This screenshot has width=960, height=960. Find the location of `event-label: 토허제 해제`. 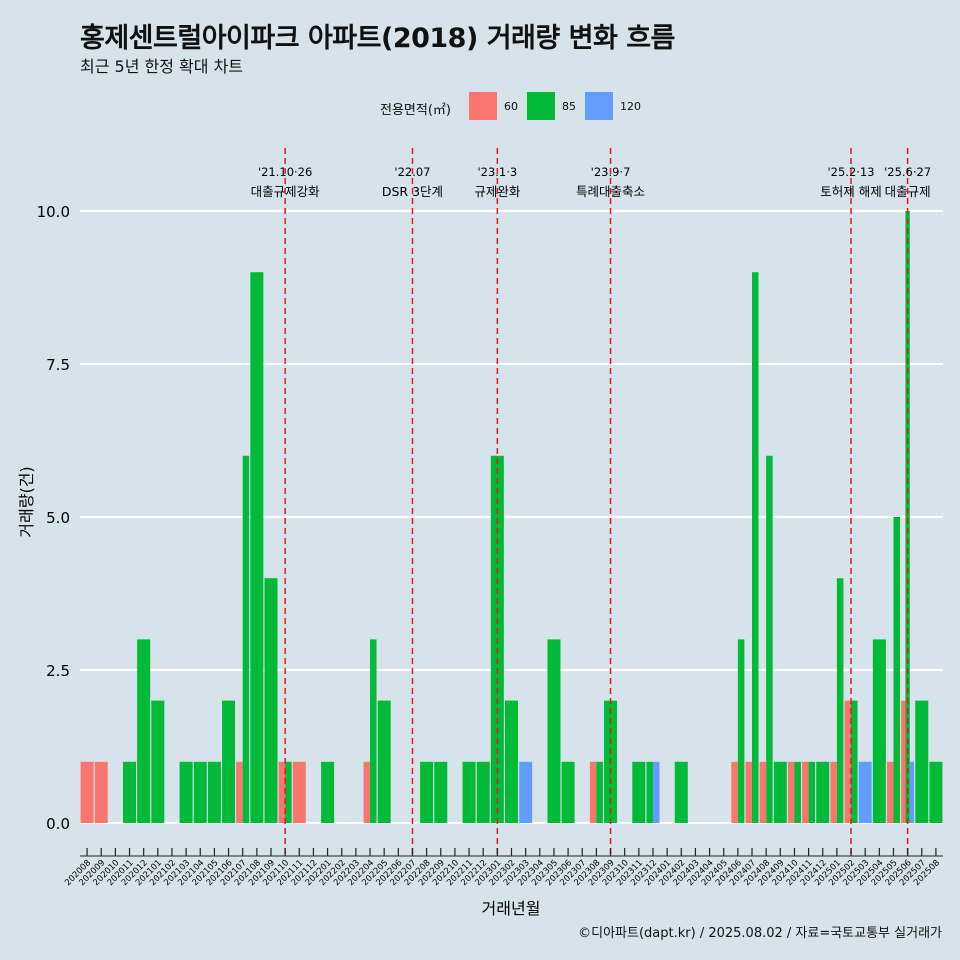

event-label: 토허제 해제 is located at coordinates (850, 191).